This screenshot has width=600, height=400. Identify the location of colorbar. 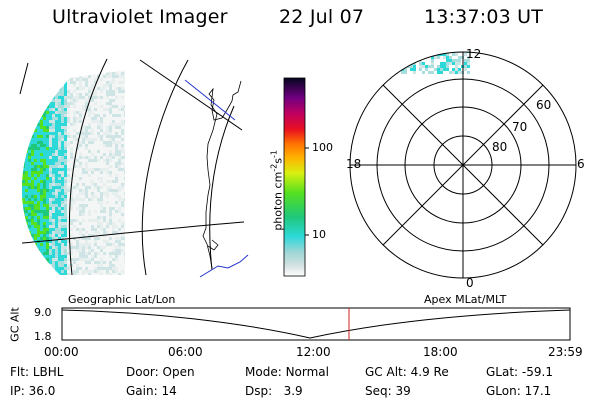
(296, 177).